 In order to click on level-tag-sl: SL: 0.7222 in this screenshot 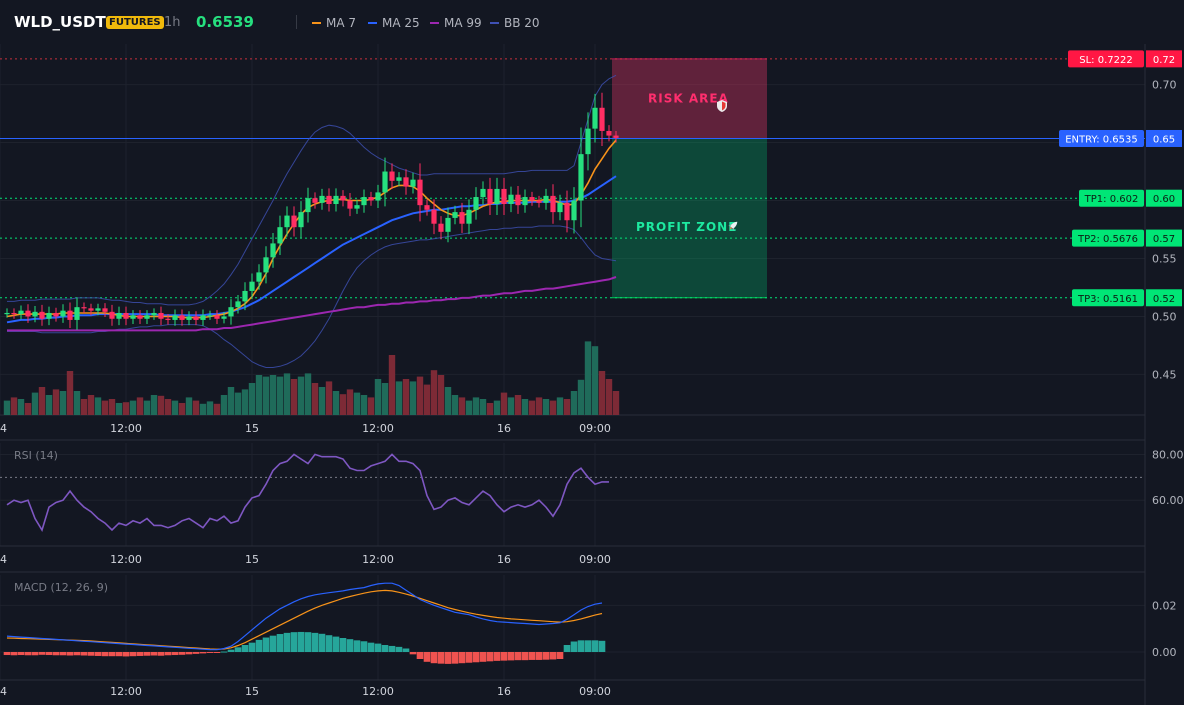, I will do `click(1105, 60)`.